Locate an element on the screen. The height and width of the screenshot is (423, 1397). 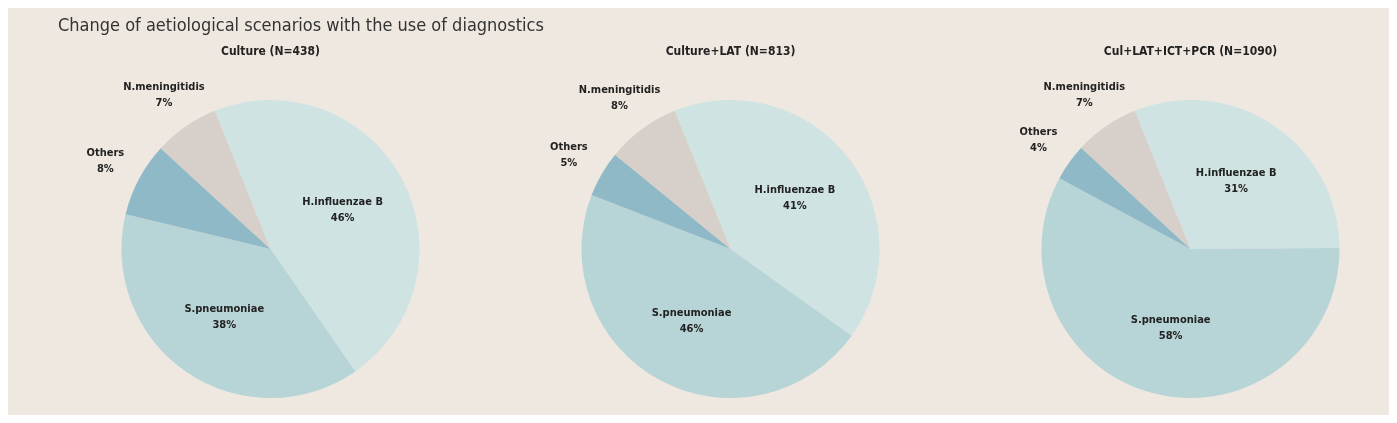
text: Change of aetiological scenarios with the use of diagnostics is located at coordinates (301, 24).